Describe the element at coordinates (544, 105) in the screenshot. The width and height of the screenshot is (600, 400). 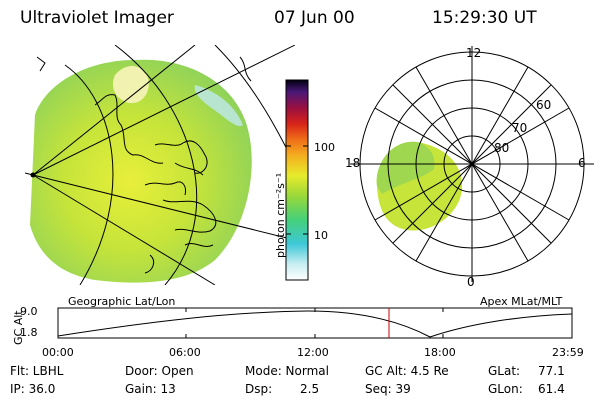
I see `mlat-label-60: 60` at that location.